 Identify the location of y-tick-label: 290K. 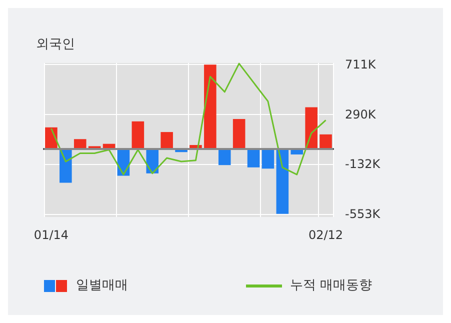
(361, 114).